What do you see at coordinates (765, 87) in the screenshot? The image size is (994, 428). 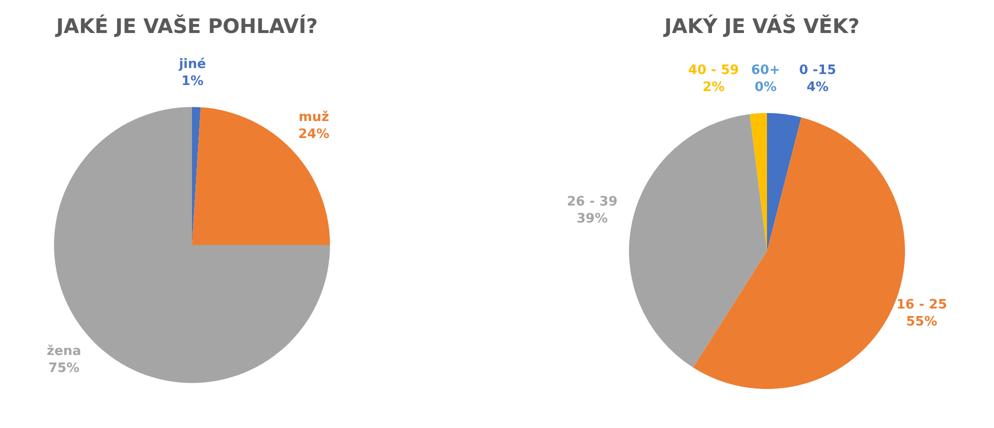 I see `text: 0%` at bounding box center [765, 87].